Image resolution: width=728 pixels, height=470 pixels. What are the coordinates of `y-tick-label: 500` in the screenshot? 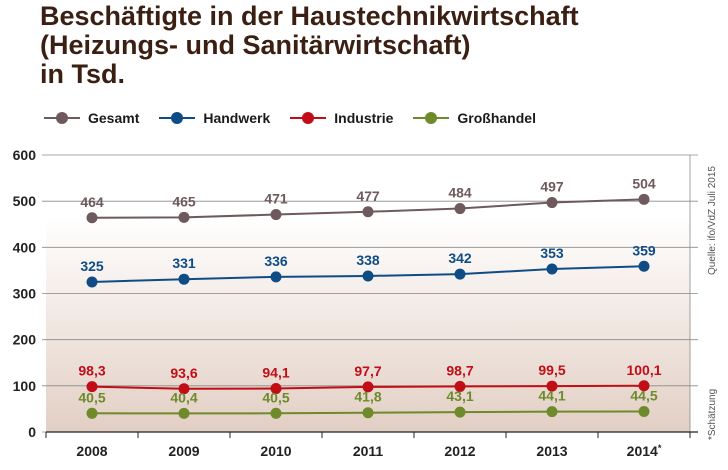 It's located at (25, 201).